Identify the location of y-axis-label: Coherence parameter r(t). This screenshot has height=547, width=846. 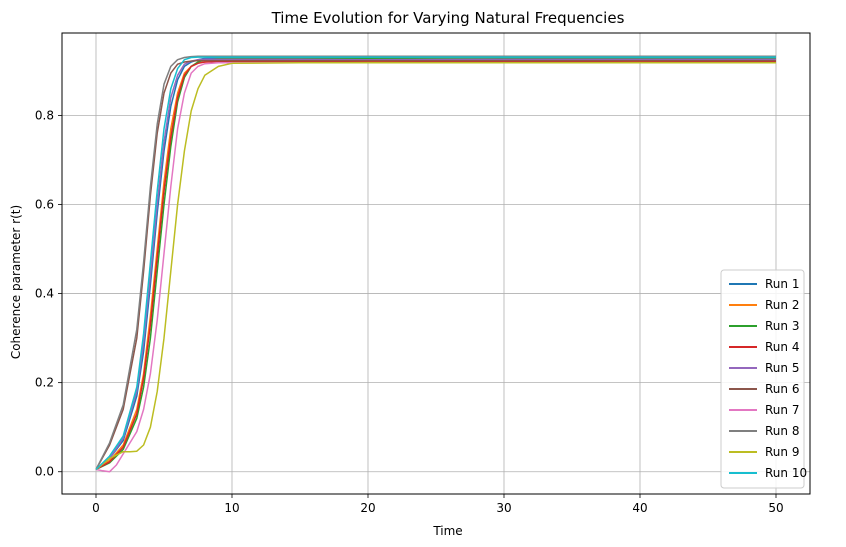
(16, 282).